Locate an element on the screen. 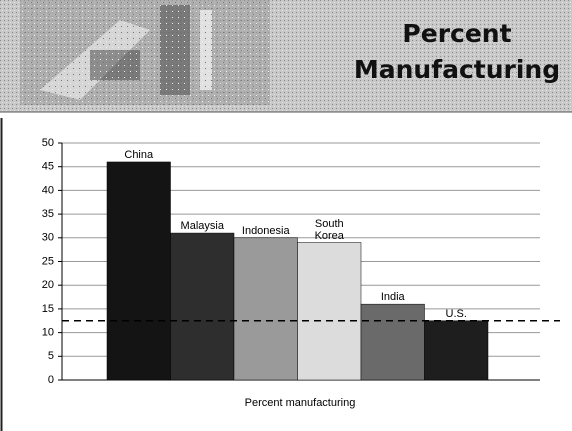 The height and width of the screenshot is (431, 572). y-tick-label: 10 is located at coordinates (48, 333).